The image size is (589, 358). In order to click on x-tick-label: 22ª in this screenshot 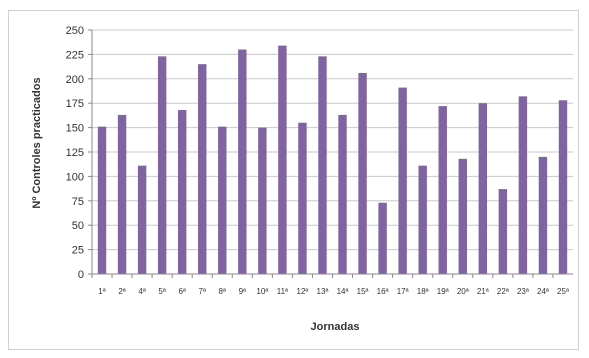, I will do `click(503, 291)`.